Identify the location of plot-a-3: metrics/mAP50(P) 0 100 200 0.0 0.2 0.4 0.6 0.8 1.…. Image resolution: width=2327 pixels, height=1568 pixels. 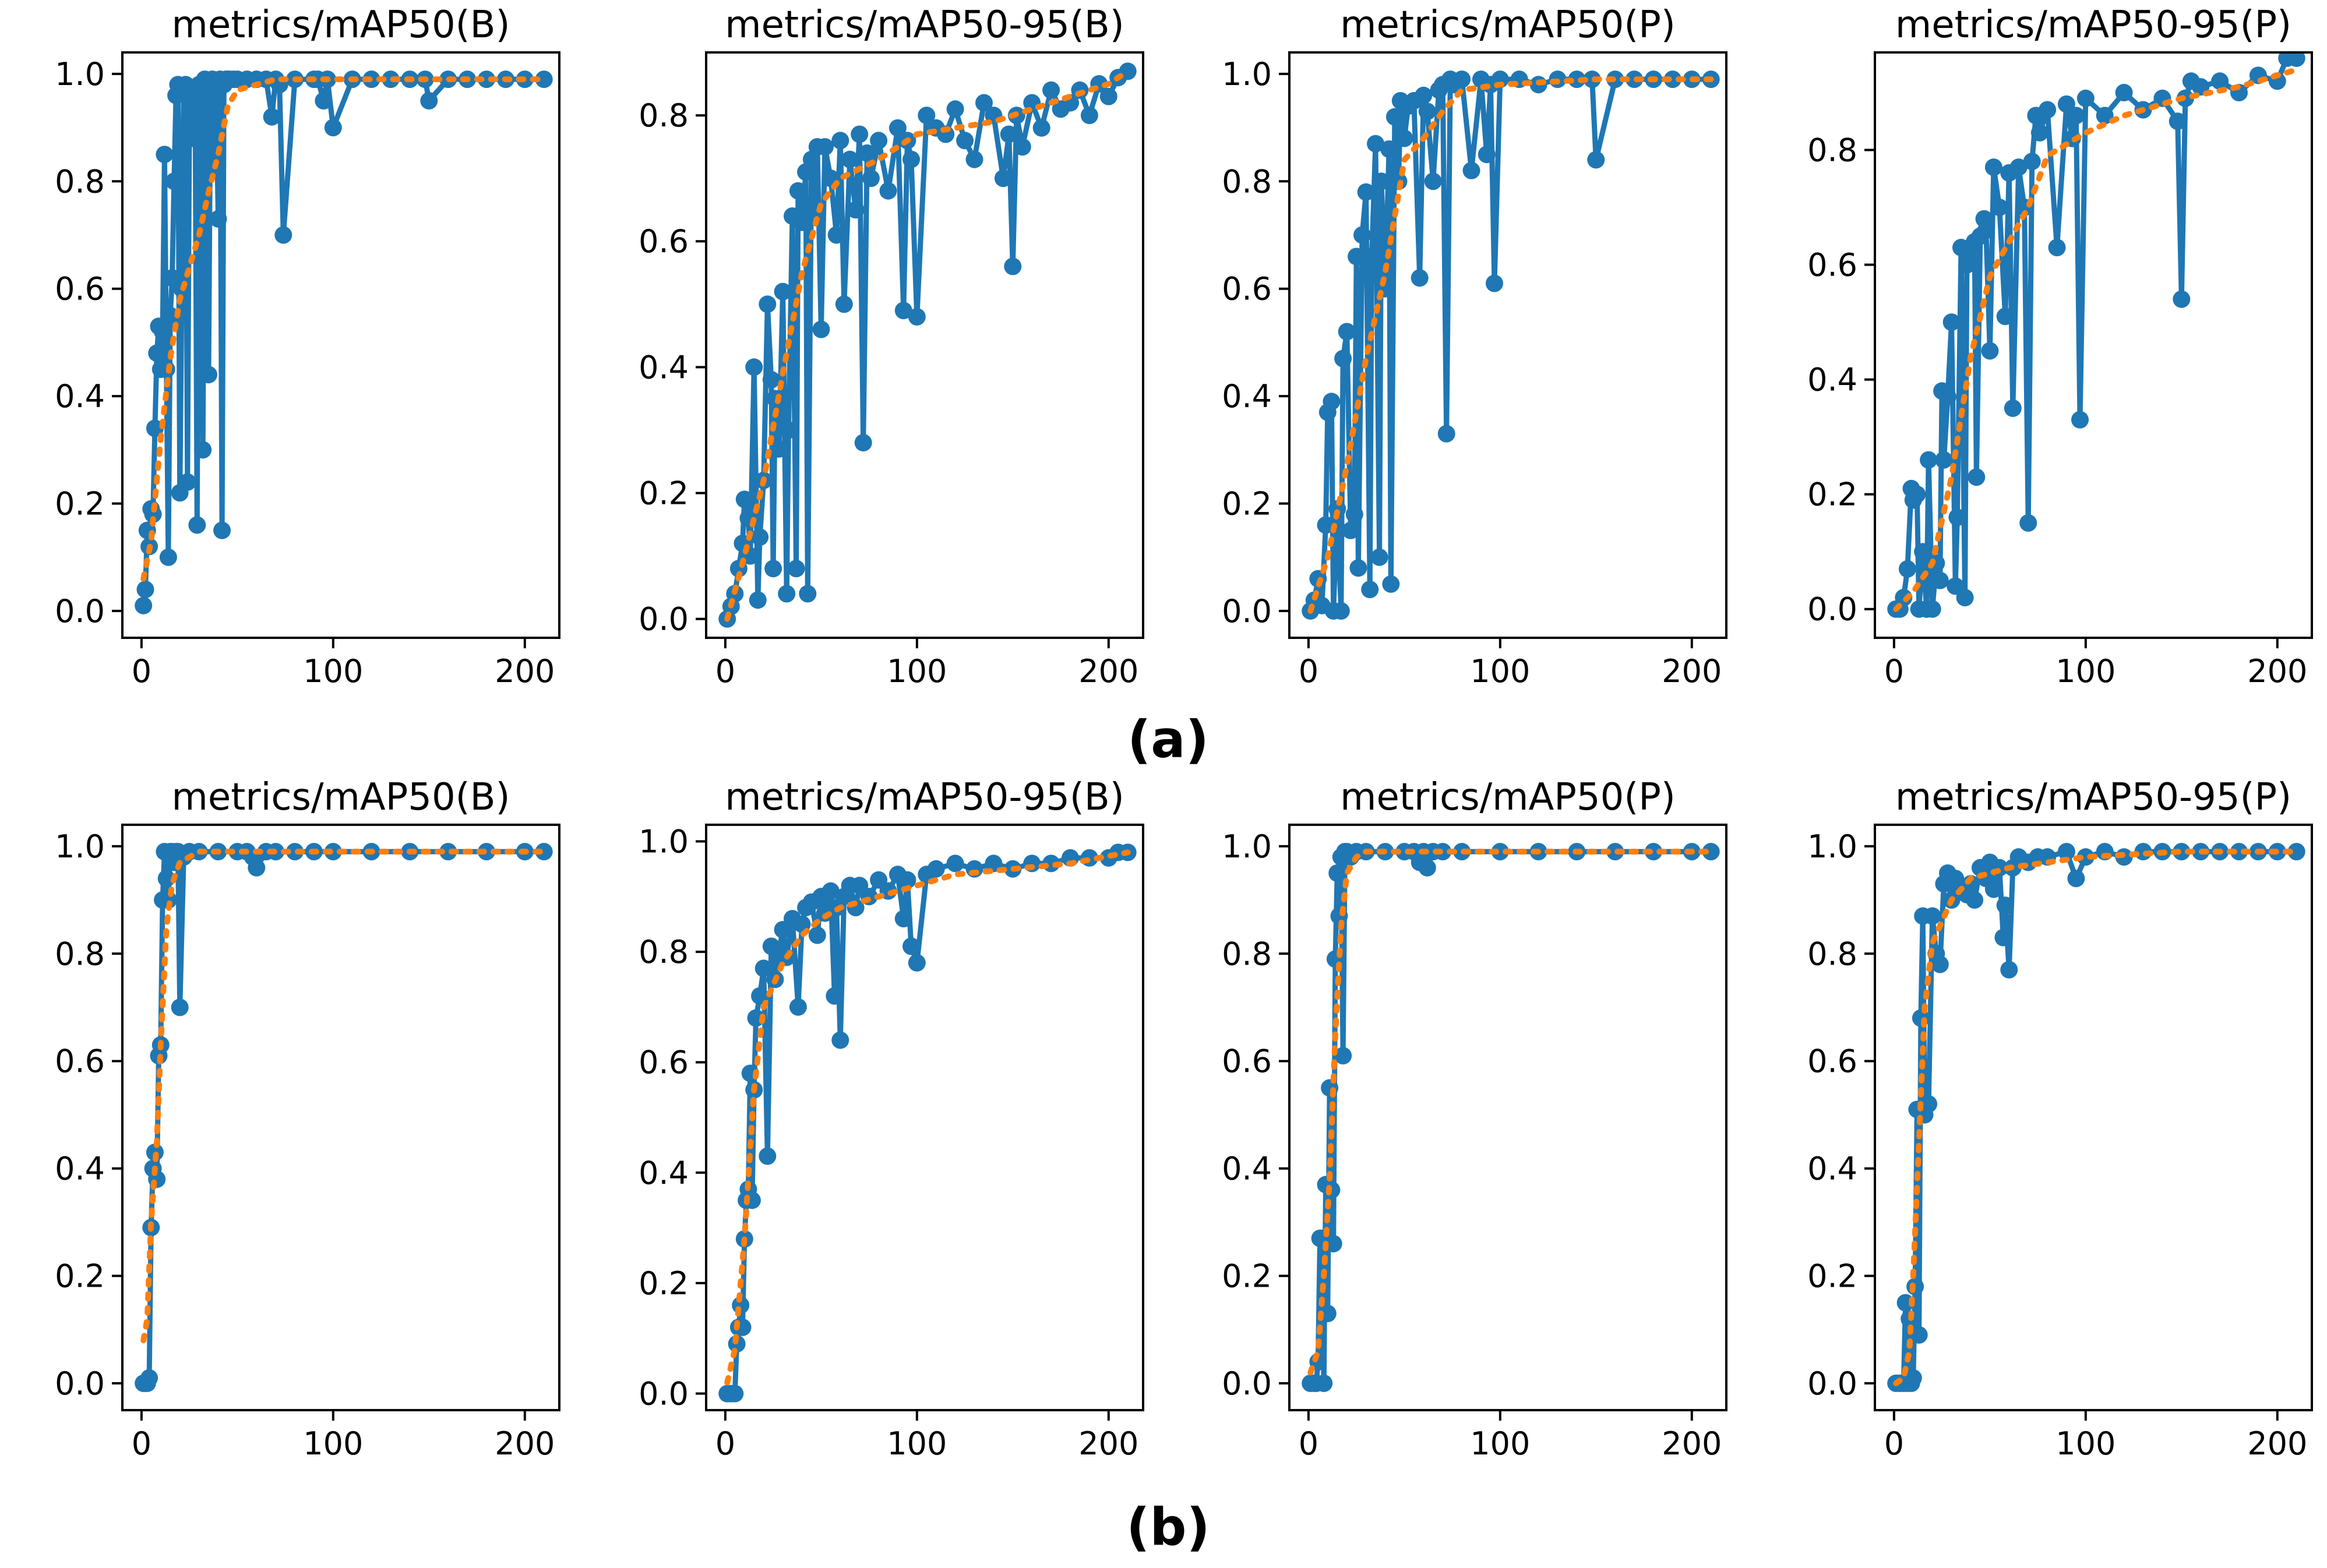
(1474, 346).